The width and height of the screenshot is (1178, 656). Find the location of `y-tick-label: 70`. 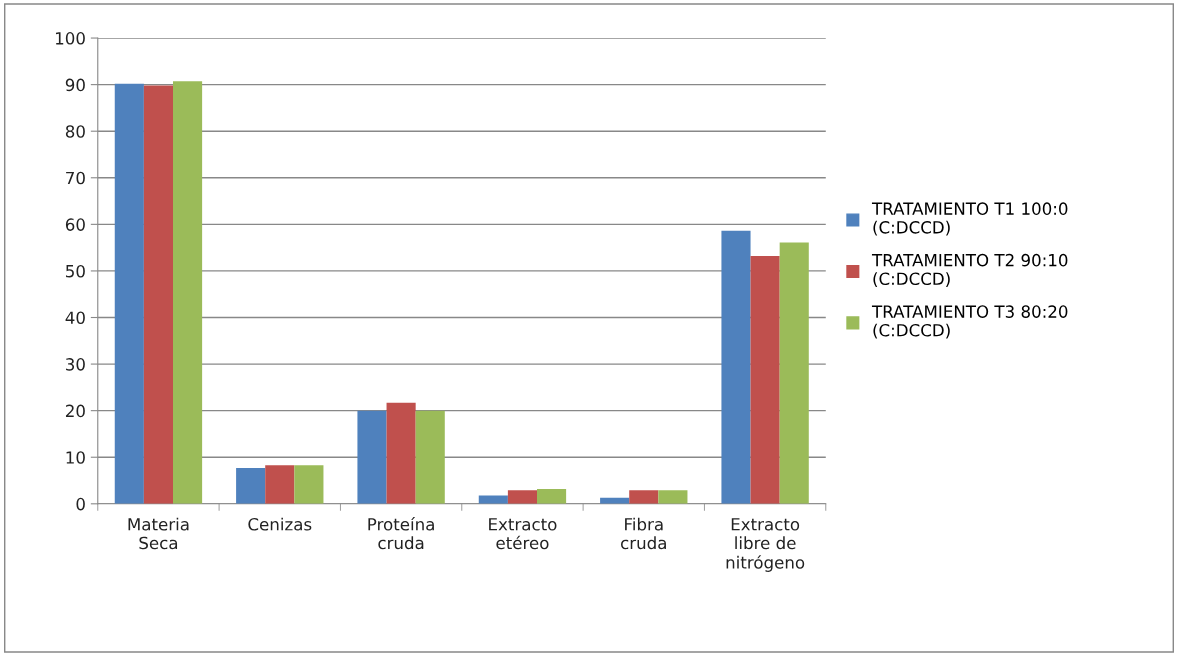

y-tick-label: 70 is located at coordinates (75, 178).